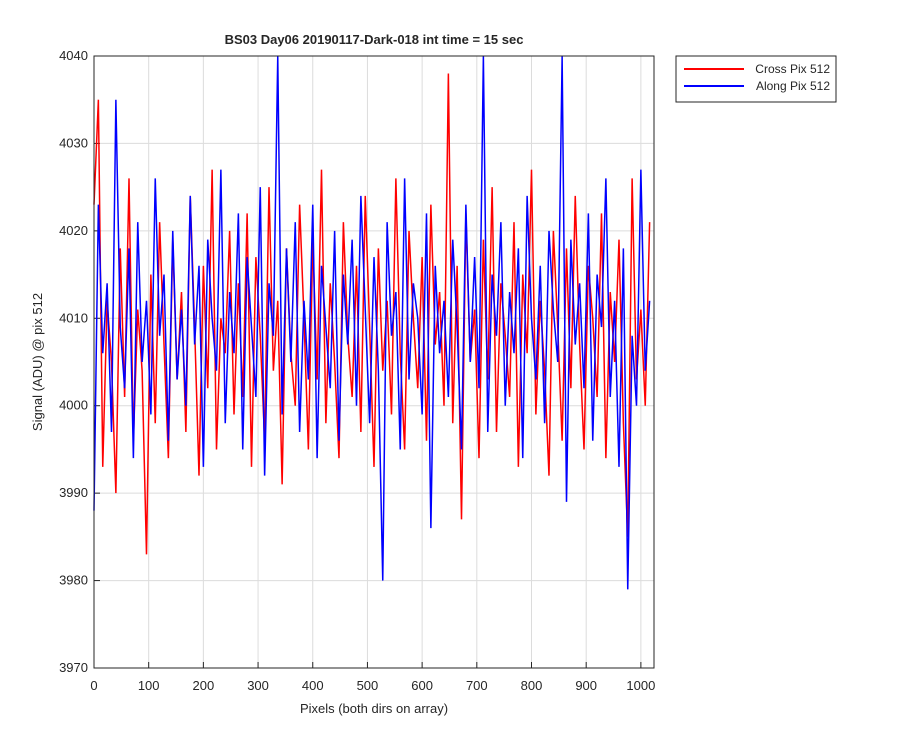  I want to click on y-tick-label: 3980, so click(73, 580).